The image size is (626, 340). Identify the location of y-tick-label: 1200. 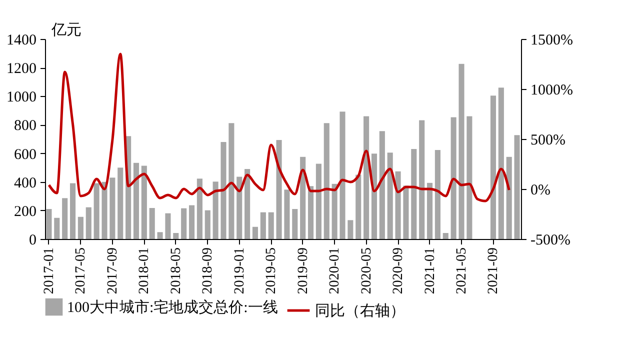
(21, 69).